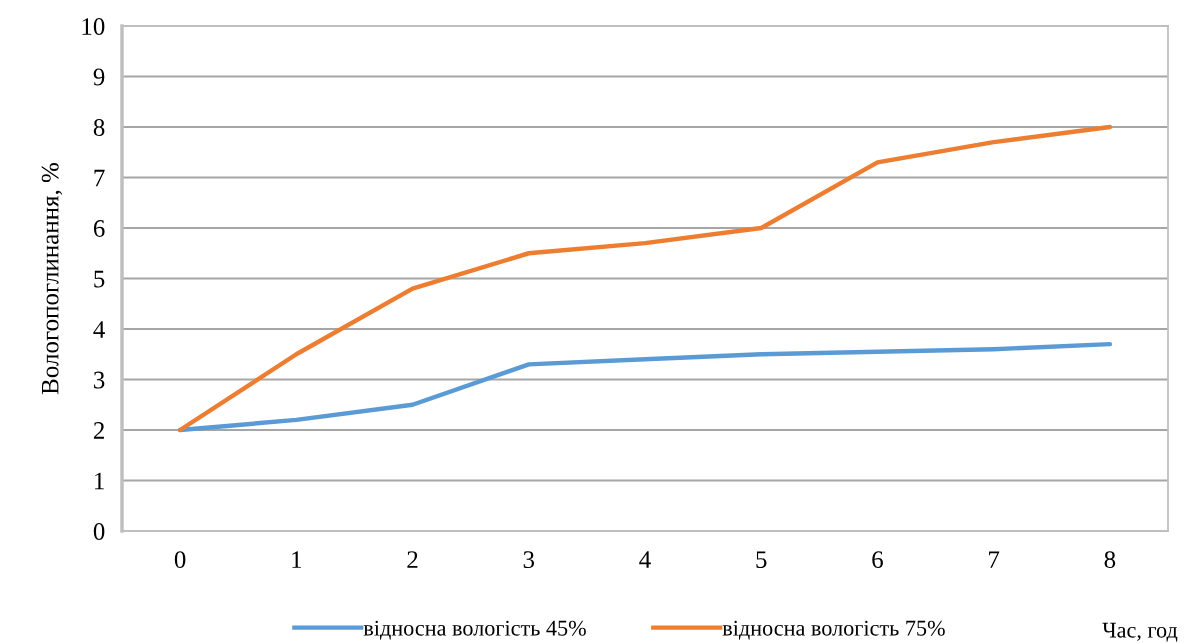  I want to click on x-axis-title: Час, год, so click(1140, 632).